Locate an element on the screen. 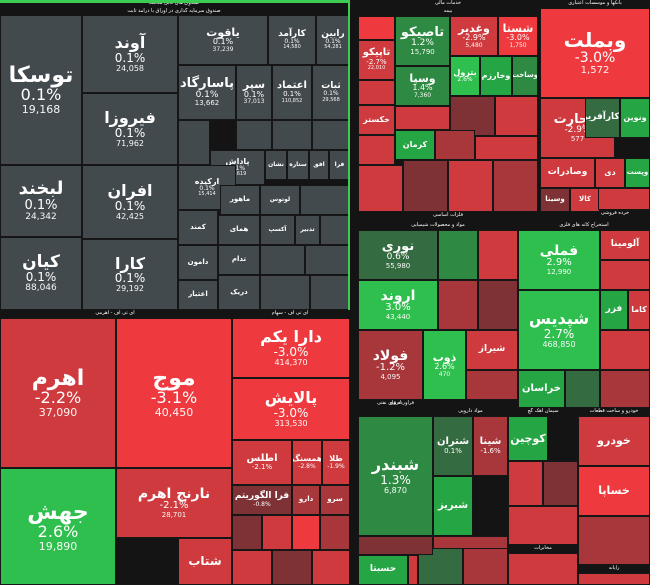  stock-tile-mahoor: ماهور is located at coordinates (240, 200).